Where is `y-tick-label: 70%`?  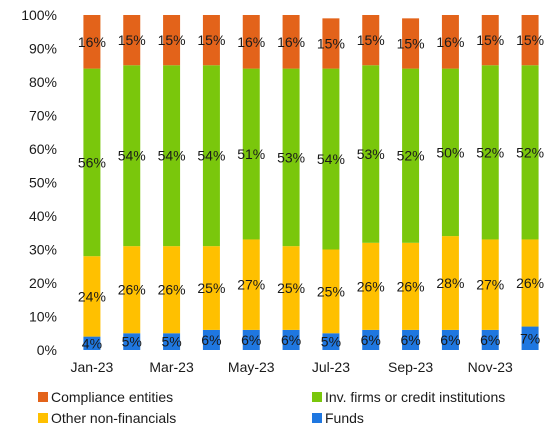 y-tick-label: 70% is located at coordinates (43, 116).